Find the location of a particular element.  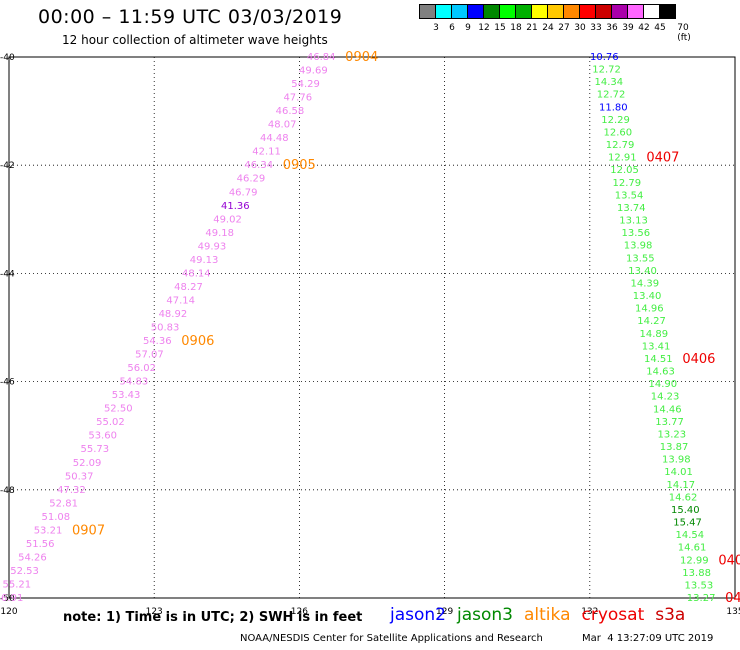

swh-value-label: 14.90 is located at coordinates (663, 384).